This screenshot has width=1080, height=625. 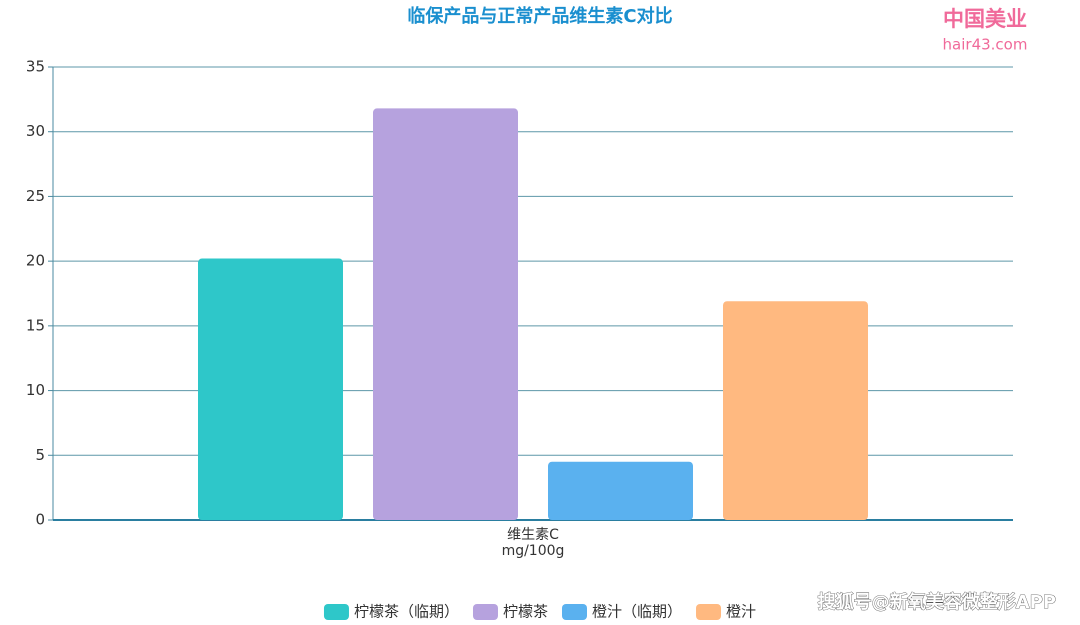 I want to click on y-tick-label: 30, so click(x=35, y=131).